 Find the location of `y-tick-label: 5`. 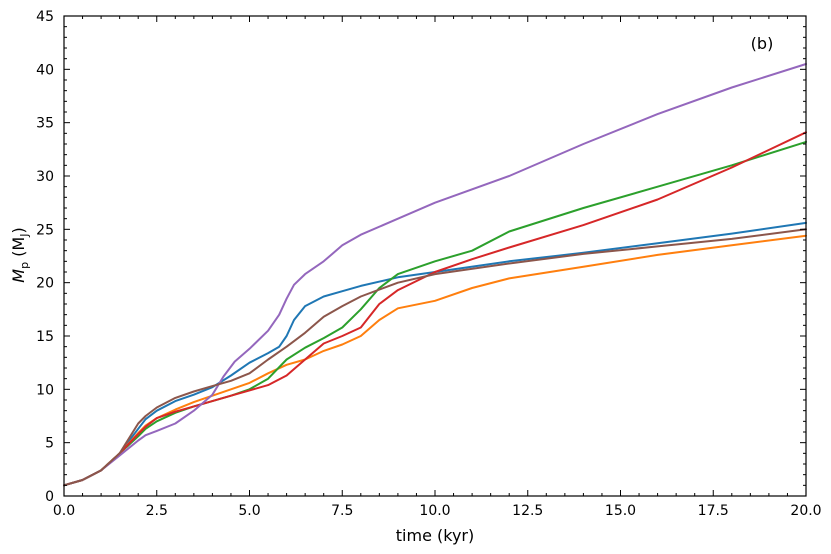

y-tick-label: 5 is located at coordinates (49, 444).